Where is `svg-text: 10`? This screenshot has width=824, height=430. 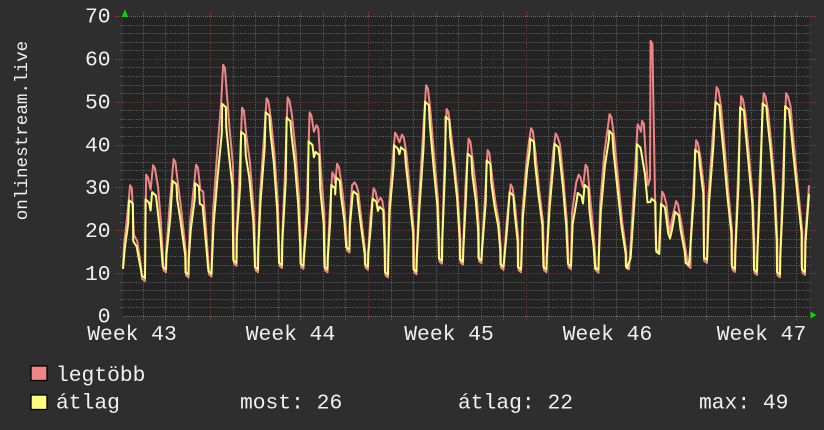
svg-text: 10 is located at coordinates (98, 275).